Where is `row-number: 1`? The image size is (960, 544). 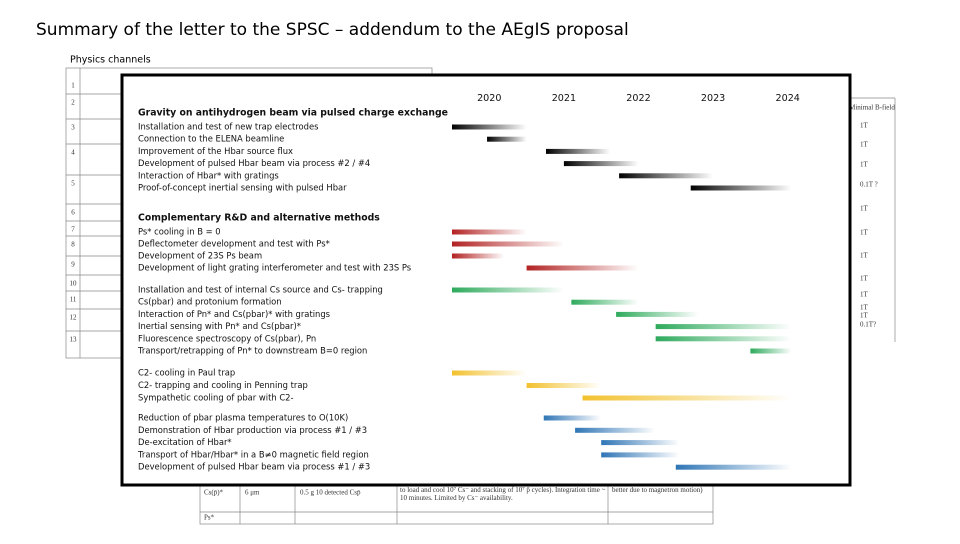 row-number: 1 is located at coordinates (73, 86).